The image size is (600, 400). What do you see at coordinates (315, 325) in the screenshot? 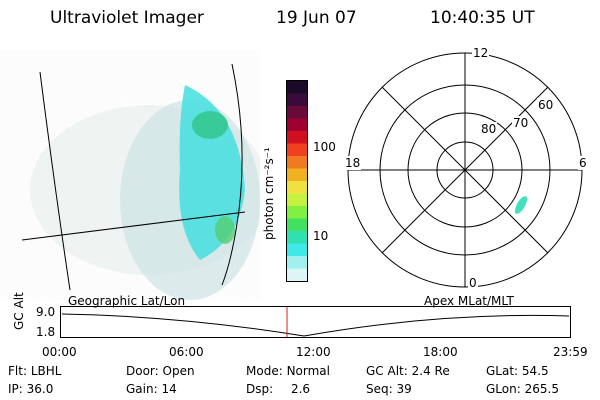
I see `altitude-curve` at bounding box center [315, 325].